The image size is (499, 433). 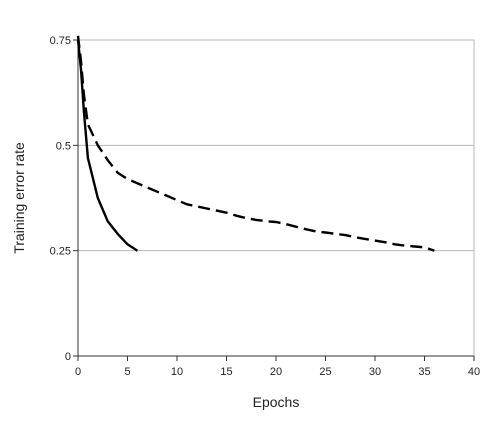 What do you see at coordinates (424, 372) in the screenshot?
I see `x-tick-label: 35` at bounding box center [424, 372].